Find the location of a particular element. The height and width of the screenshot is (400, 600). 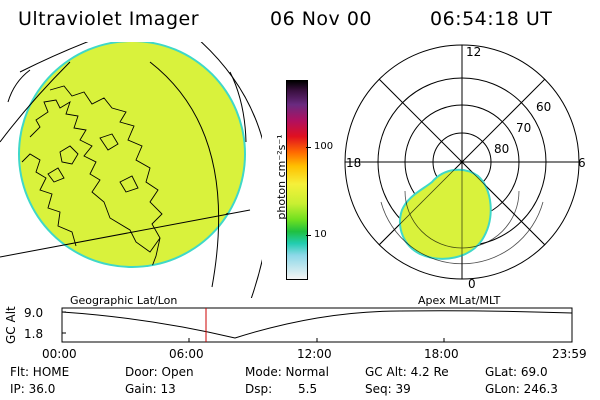

mlt-label-0: 0 is located at coordinates (472, 284).